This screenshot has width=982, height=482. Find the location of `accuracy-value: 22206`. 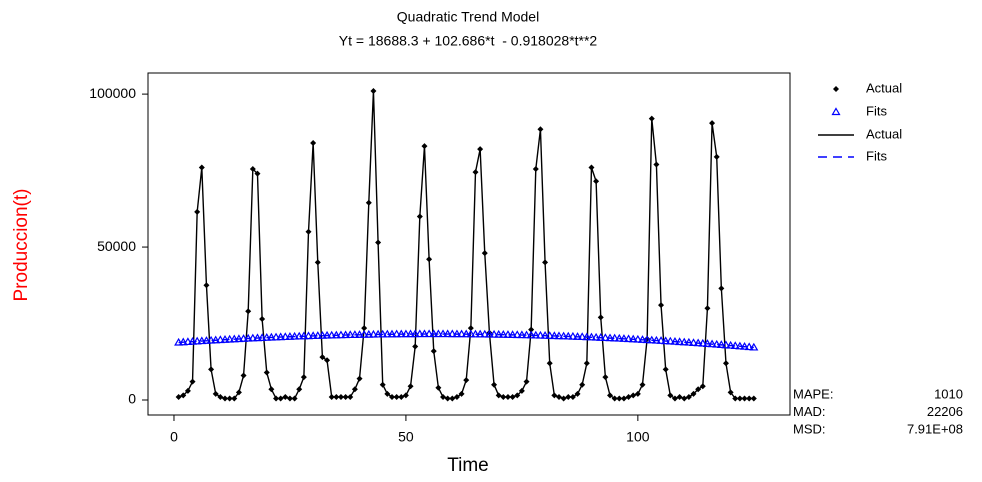

accuracy-value: 22206 is located at coordinates (945, 411).